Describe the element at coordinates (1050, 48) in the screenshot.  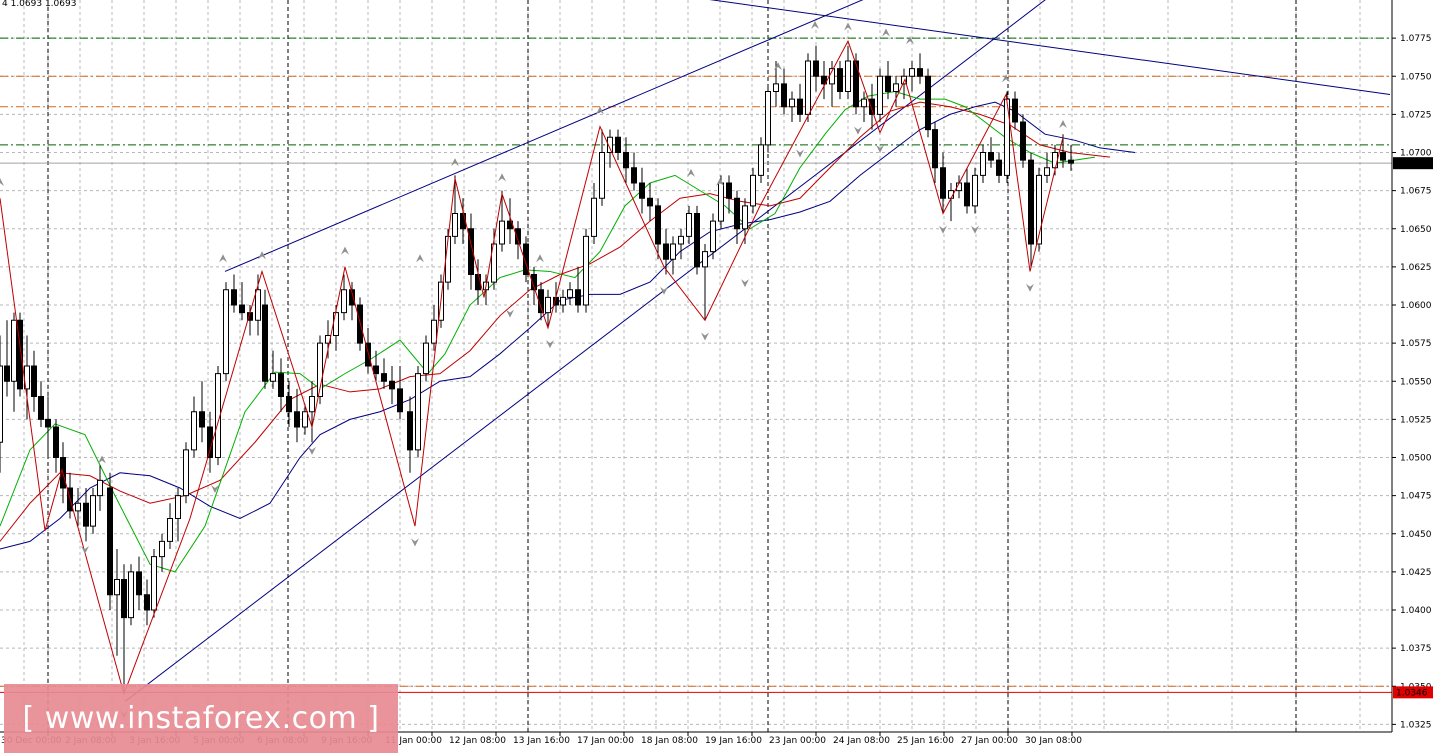
I see `channel-line` at that location.